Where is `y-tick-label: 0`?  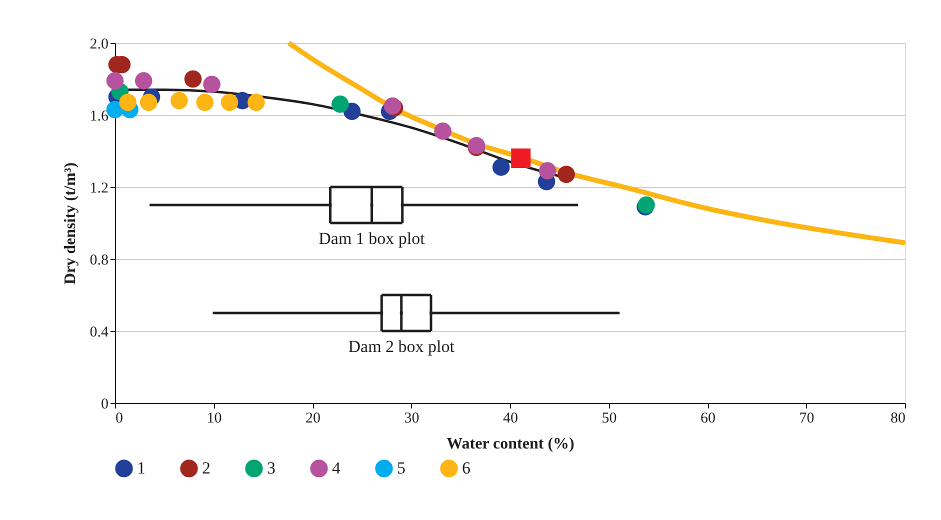 y-tick-label: 0 is located at coordinates (104, 404).